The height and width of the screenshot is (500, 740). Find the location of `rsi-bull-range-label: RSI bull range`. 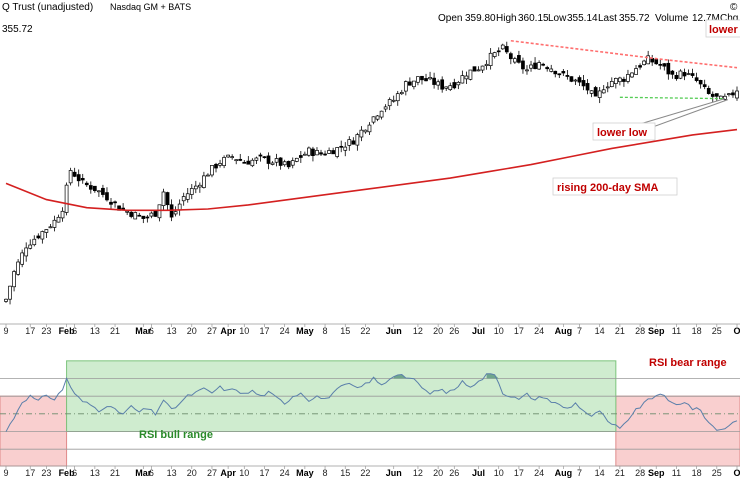

rsi-bull-range-label: RSI bull range is located at coordinates (176, 435).